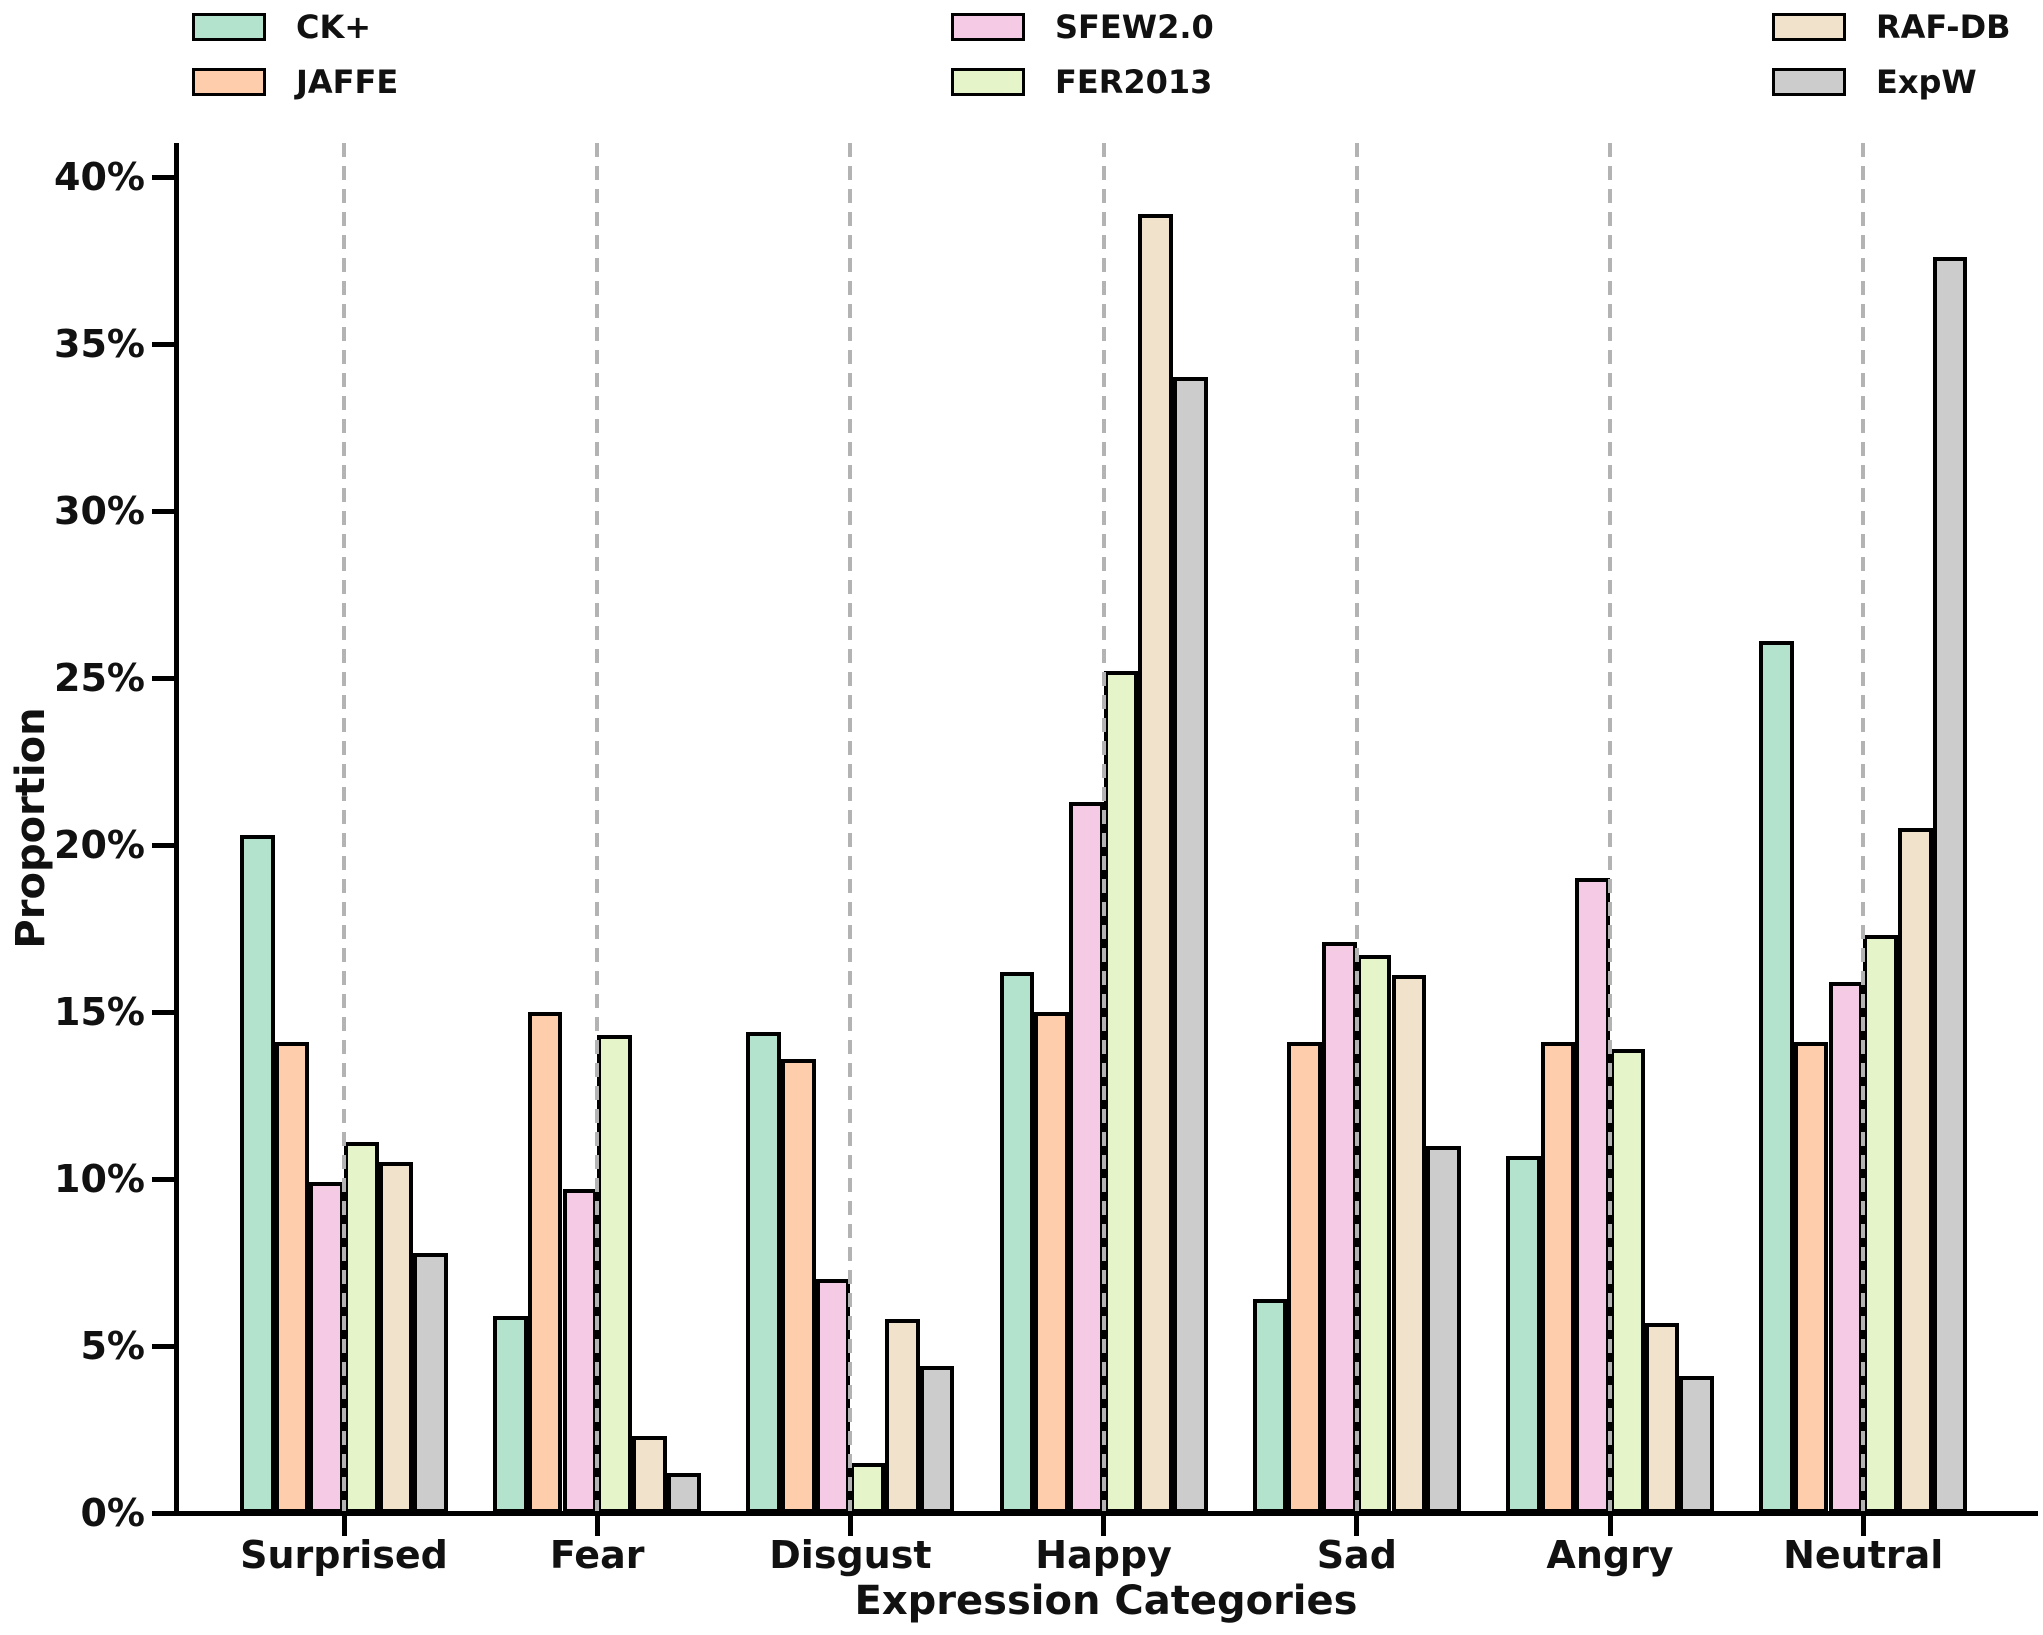 This screenshot has width=2043, height=1635. What do you see at coordinates (850, 1555) in the screenshot?
I see `x-tick-label-disgust: Disgust` at bounding box center [850, 1555].